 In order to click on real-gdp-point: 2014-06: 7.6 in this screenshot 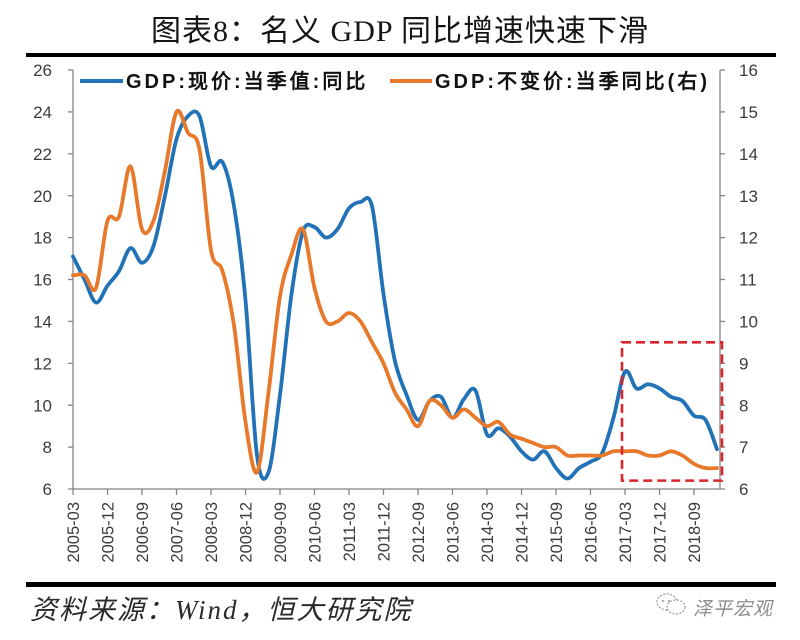, I will do `click(498, 421)`.